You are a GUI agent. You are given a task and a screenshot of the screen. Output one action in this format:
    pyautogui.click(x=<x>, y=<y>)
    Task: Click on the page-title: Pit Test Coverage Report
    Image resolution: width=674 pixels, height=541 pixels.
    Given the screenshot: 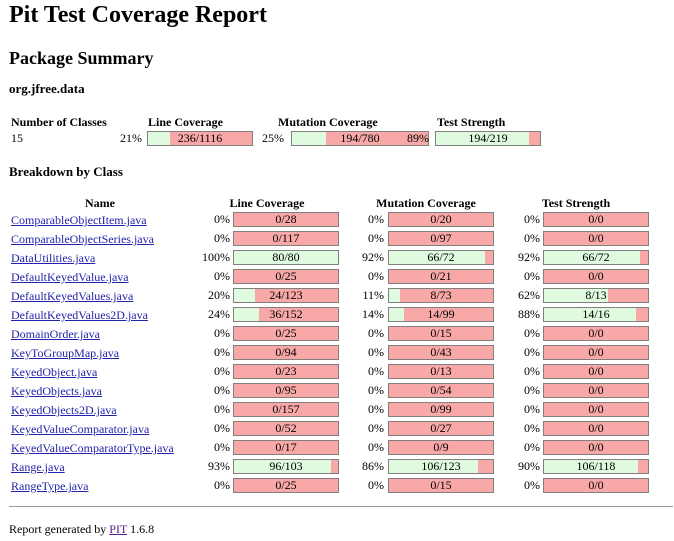 What is the action you would take?
    pyautogui.click(x=138, y=15)
    